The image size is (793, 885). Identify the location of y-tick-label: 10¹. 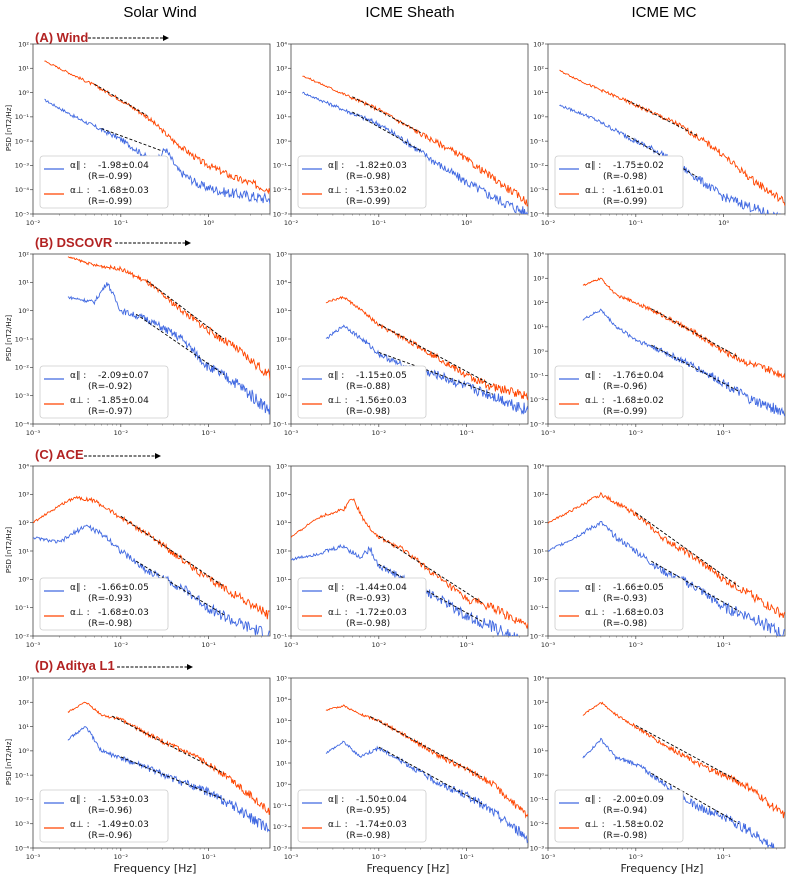
(23, 69).